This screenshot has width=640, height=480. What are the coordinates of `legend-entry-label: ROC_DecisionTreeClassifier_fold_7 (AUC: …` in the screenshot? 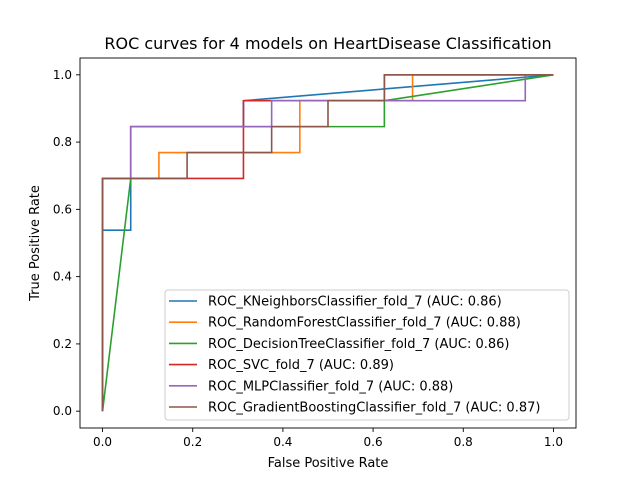 It's located at (359, 344).